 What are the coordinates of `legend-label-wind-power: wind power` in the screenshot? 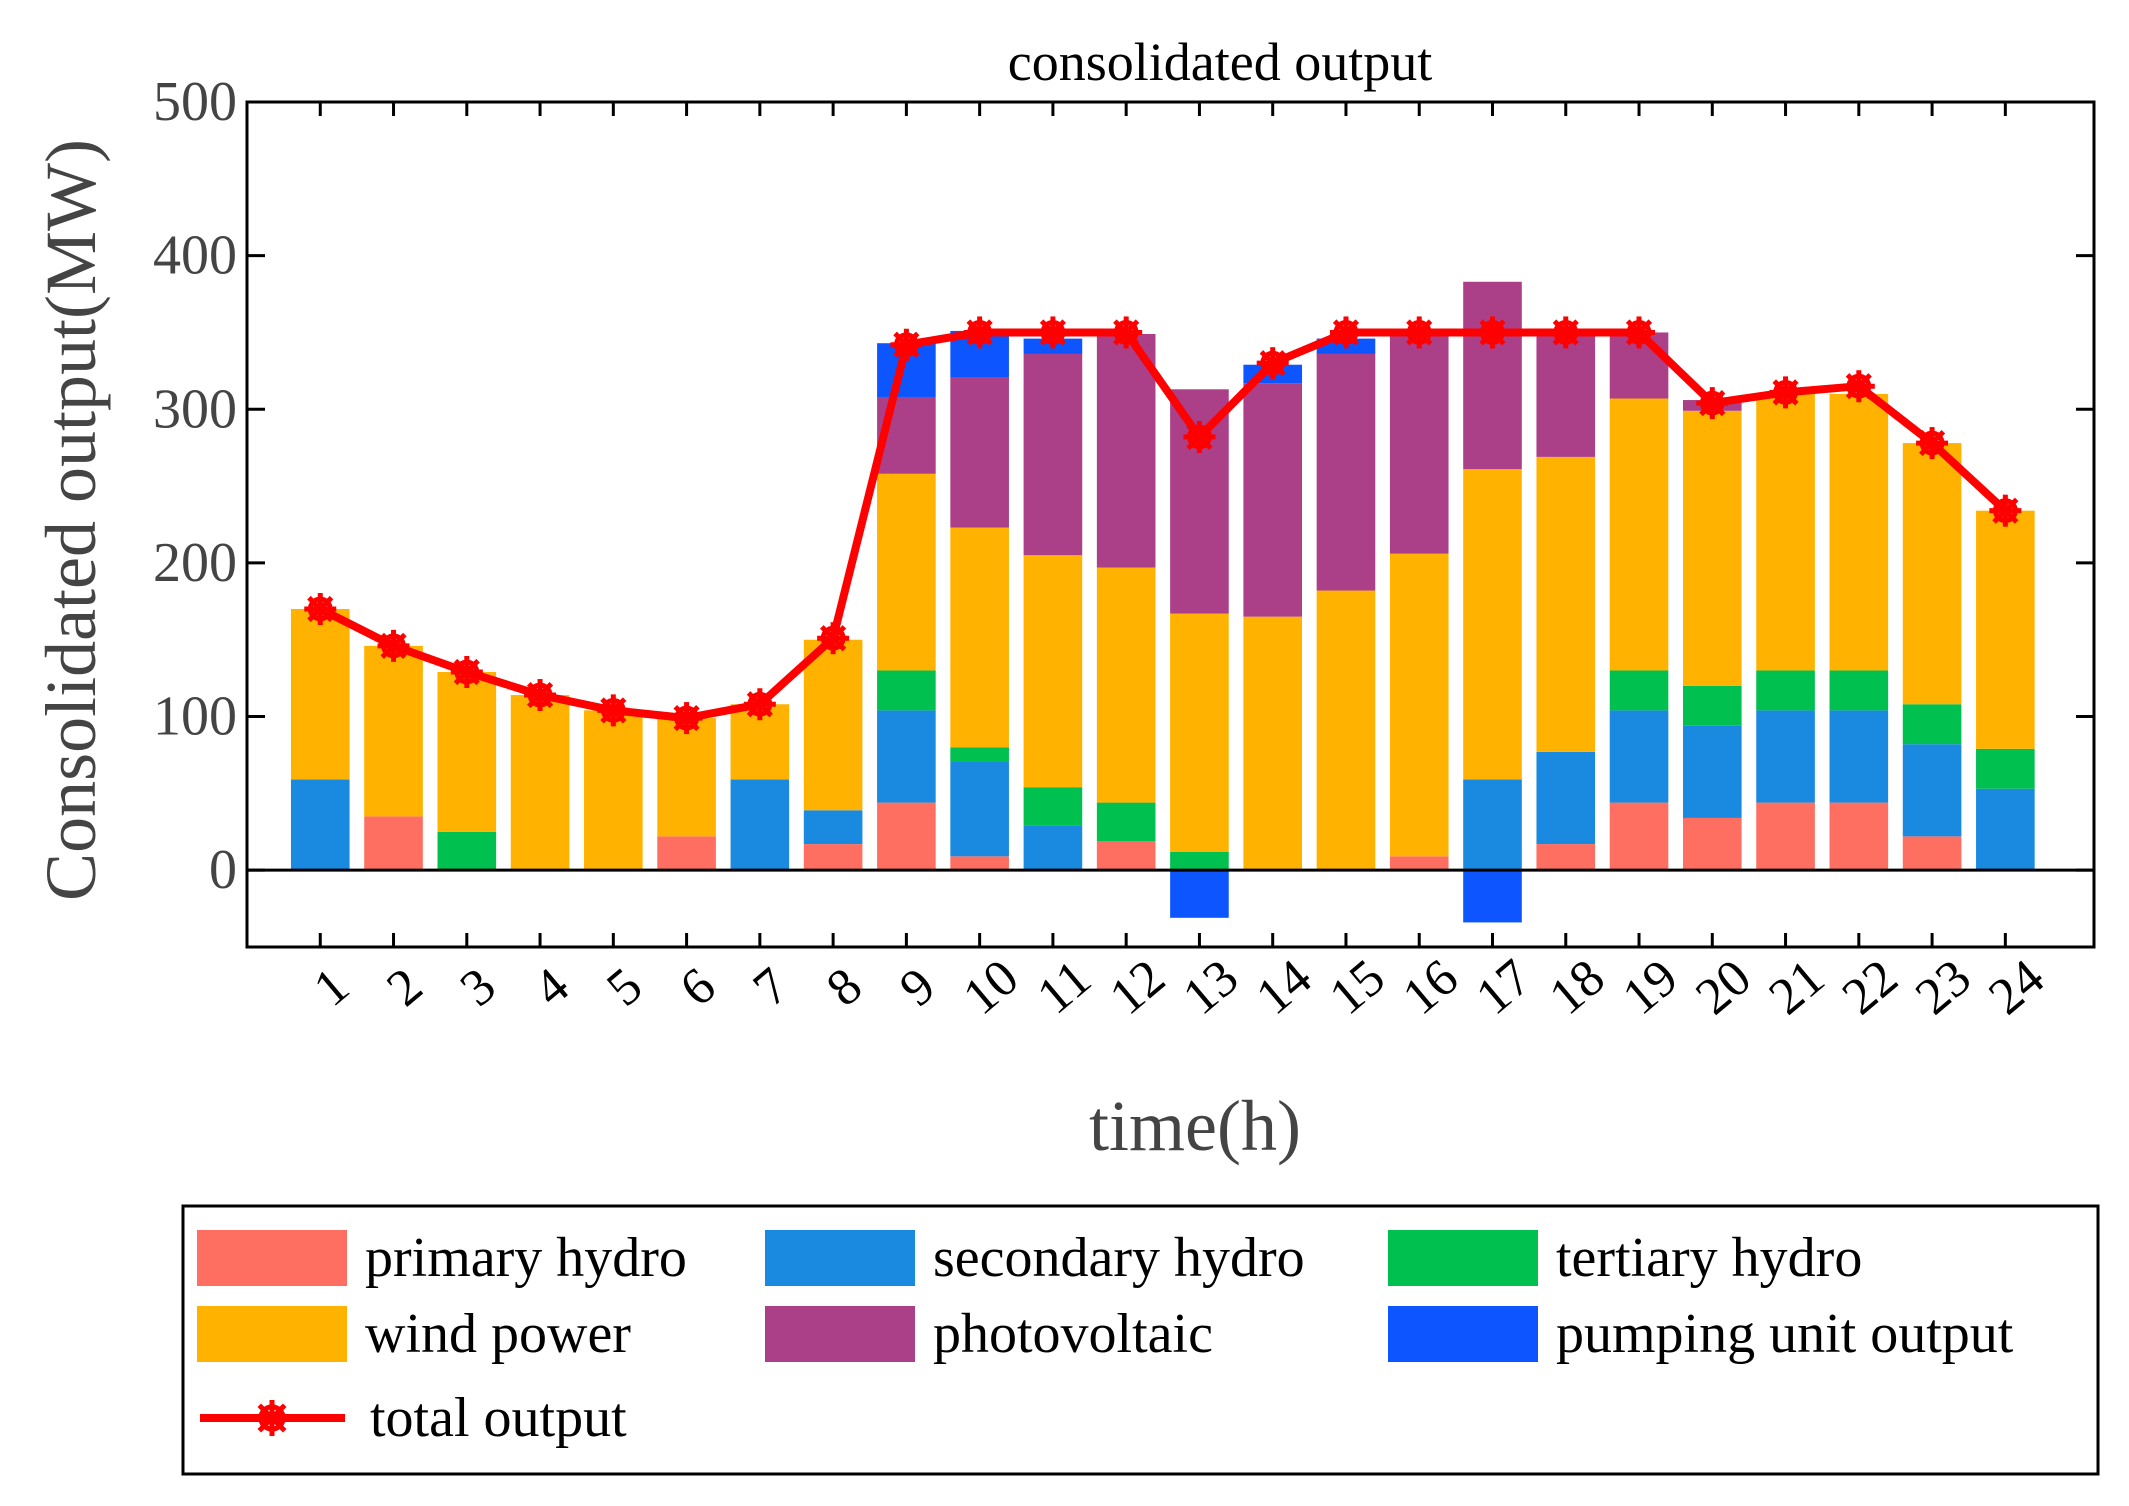 It's located at (498, 1334).